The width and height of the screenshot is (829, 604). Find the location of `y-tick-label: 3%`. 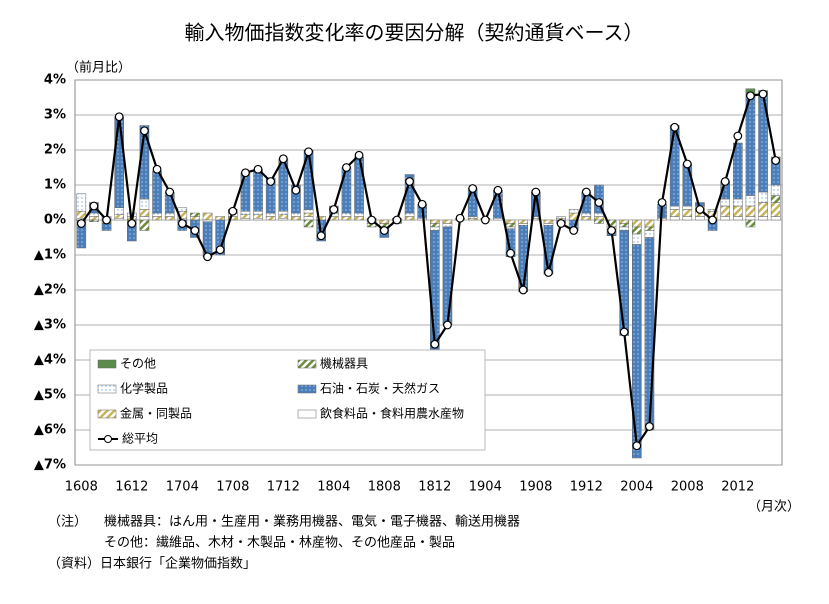

y-tick-label: 3% is located at coordinates (55, 115).